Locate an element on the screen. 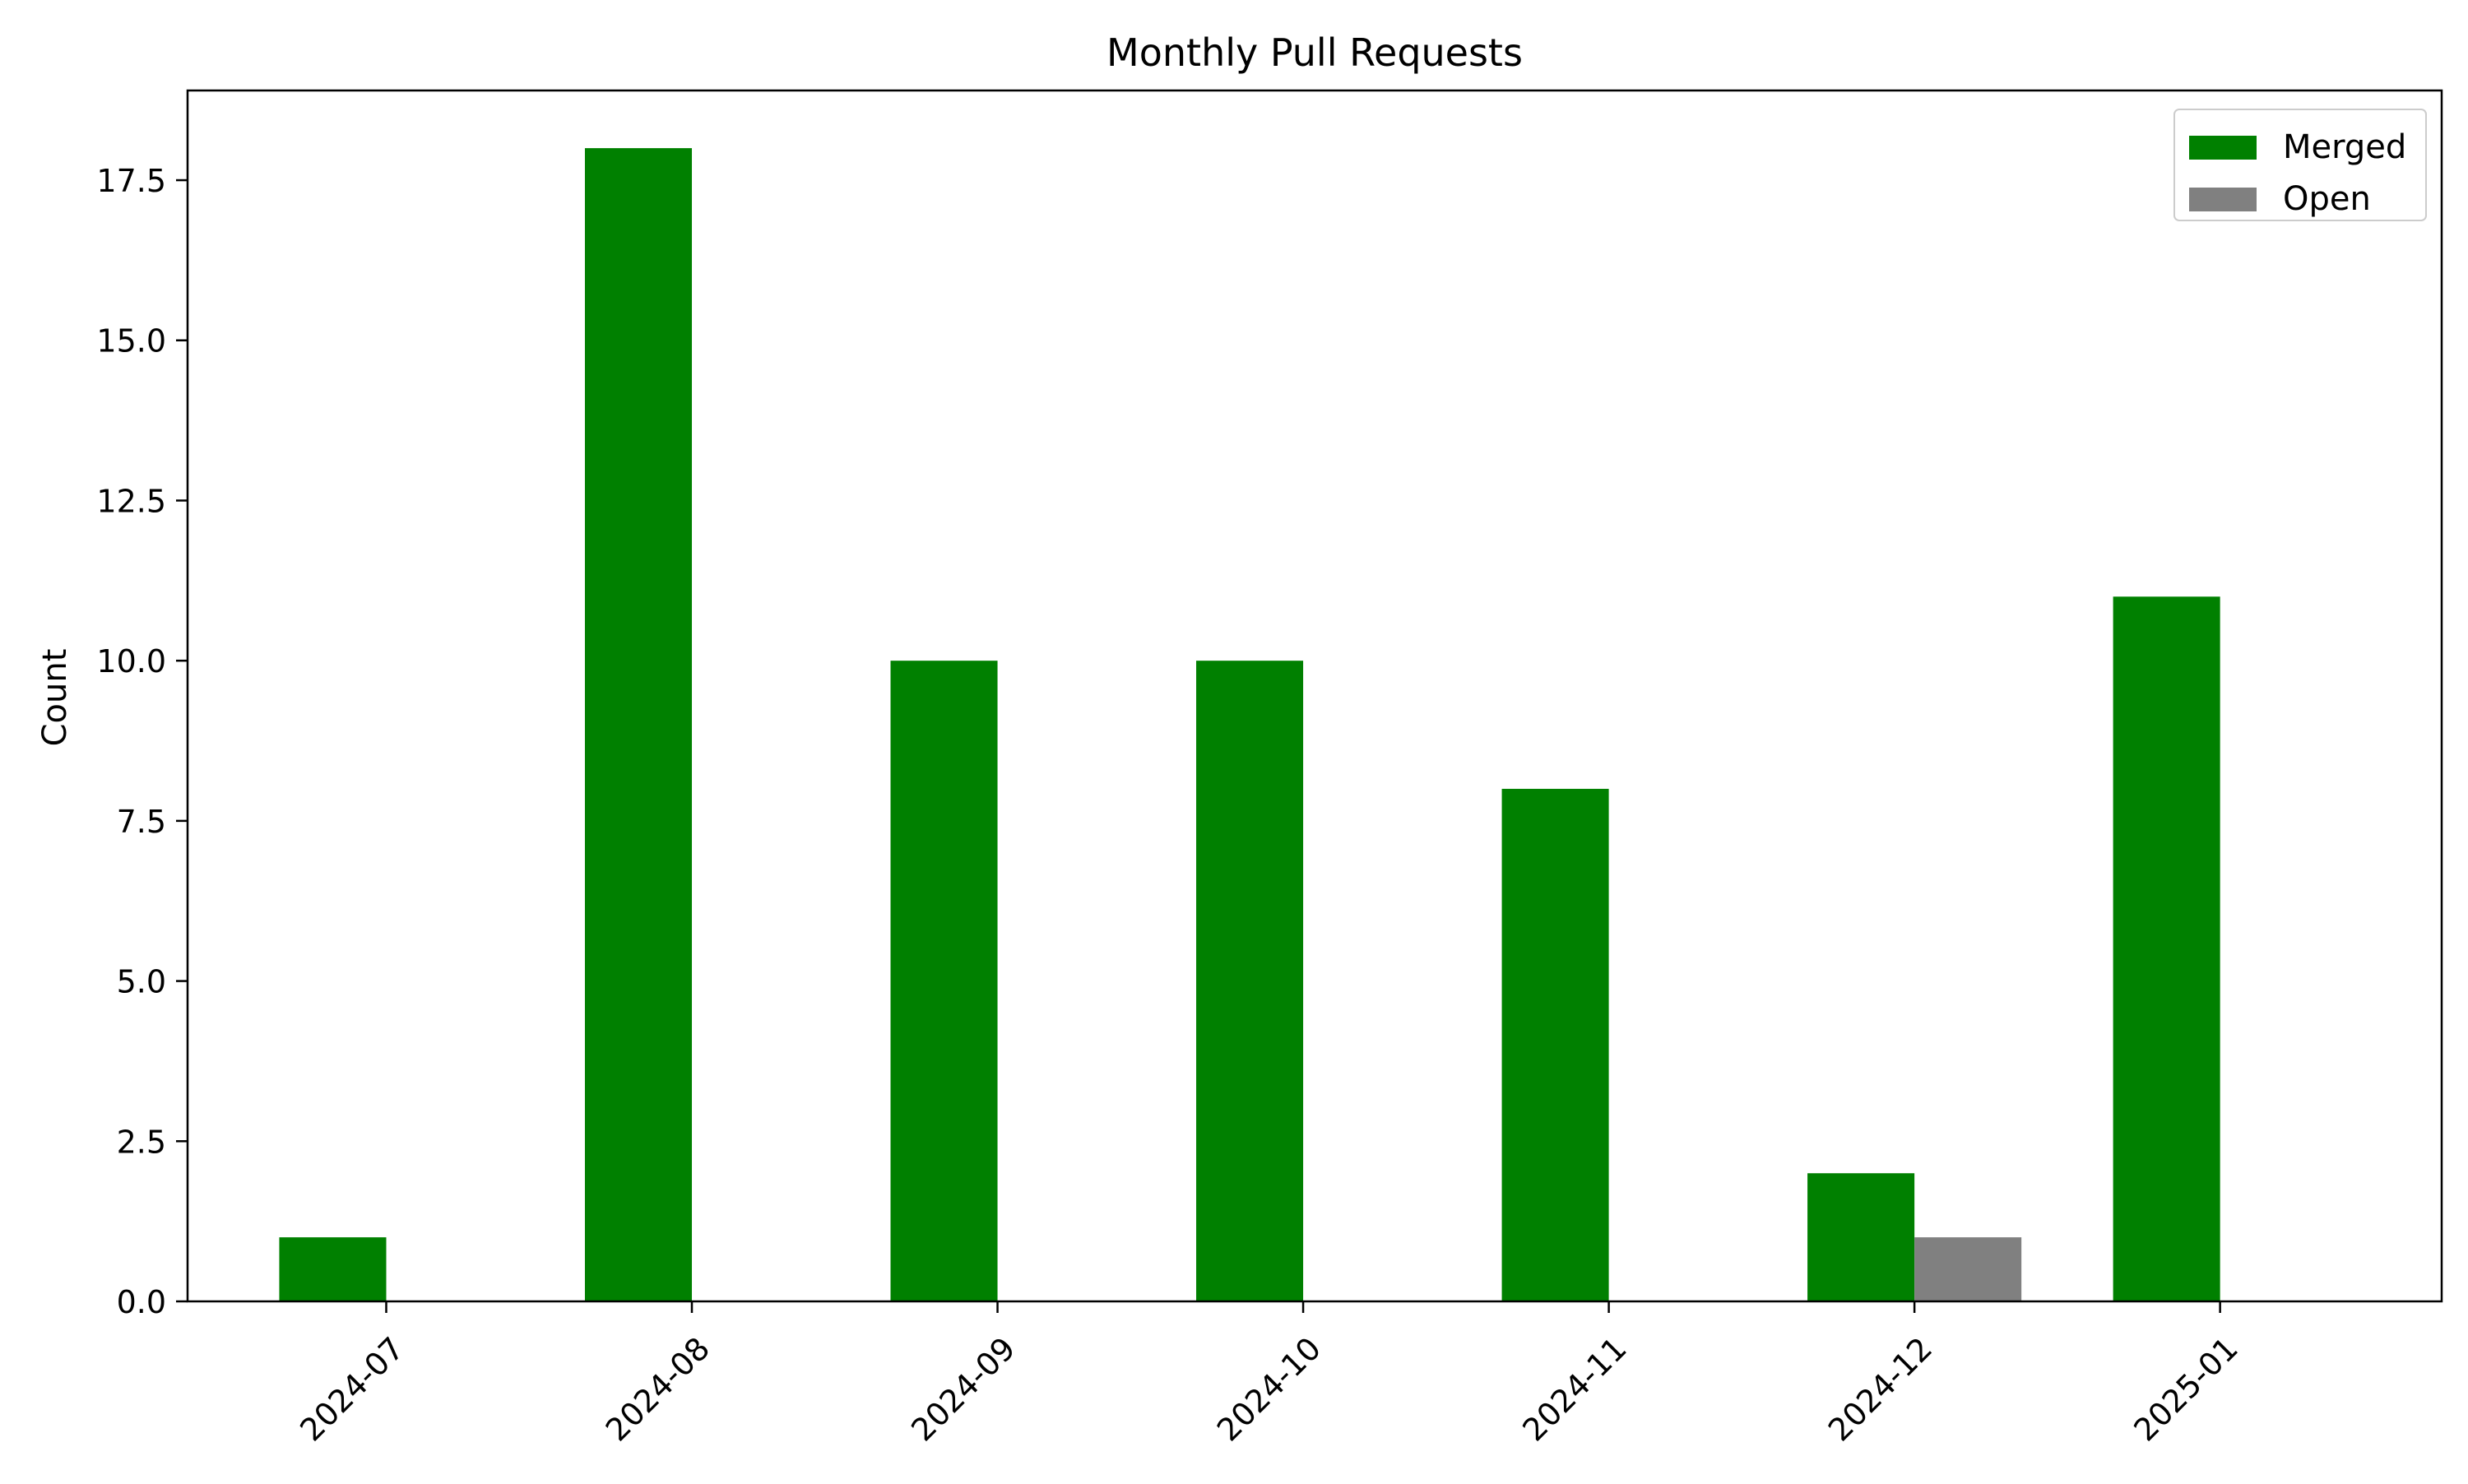  legend-swatch-merged is located at coordinates (2223, 148).